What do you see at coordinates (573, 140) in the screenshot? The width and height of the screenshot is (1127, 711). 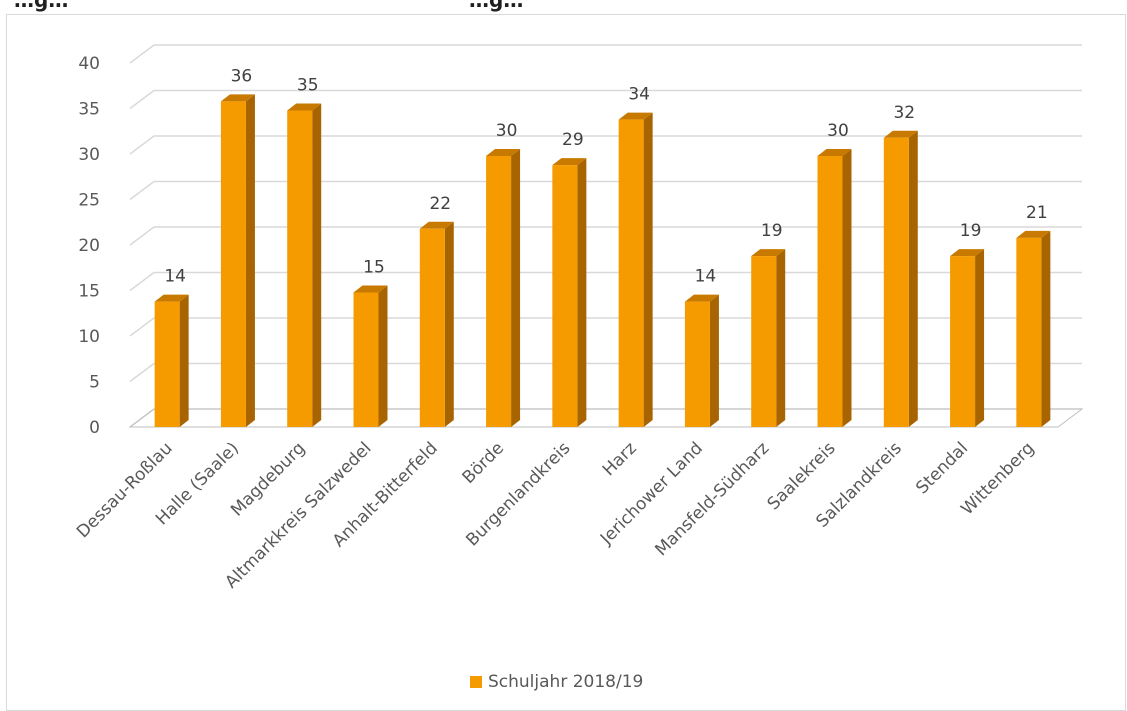 I see `data-label: 29` at bounding box center [573, 140].